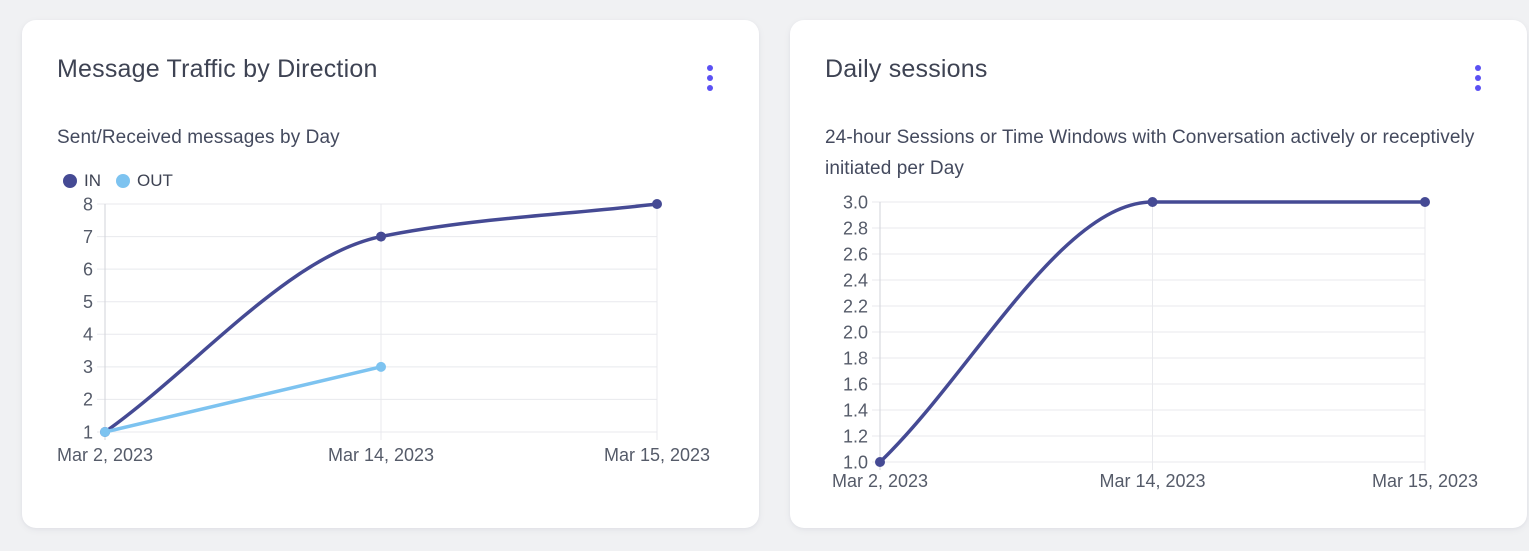 The height and width of the screenshot is (551, 1529). I want to click on svg-text: 1, so click(88, 432).